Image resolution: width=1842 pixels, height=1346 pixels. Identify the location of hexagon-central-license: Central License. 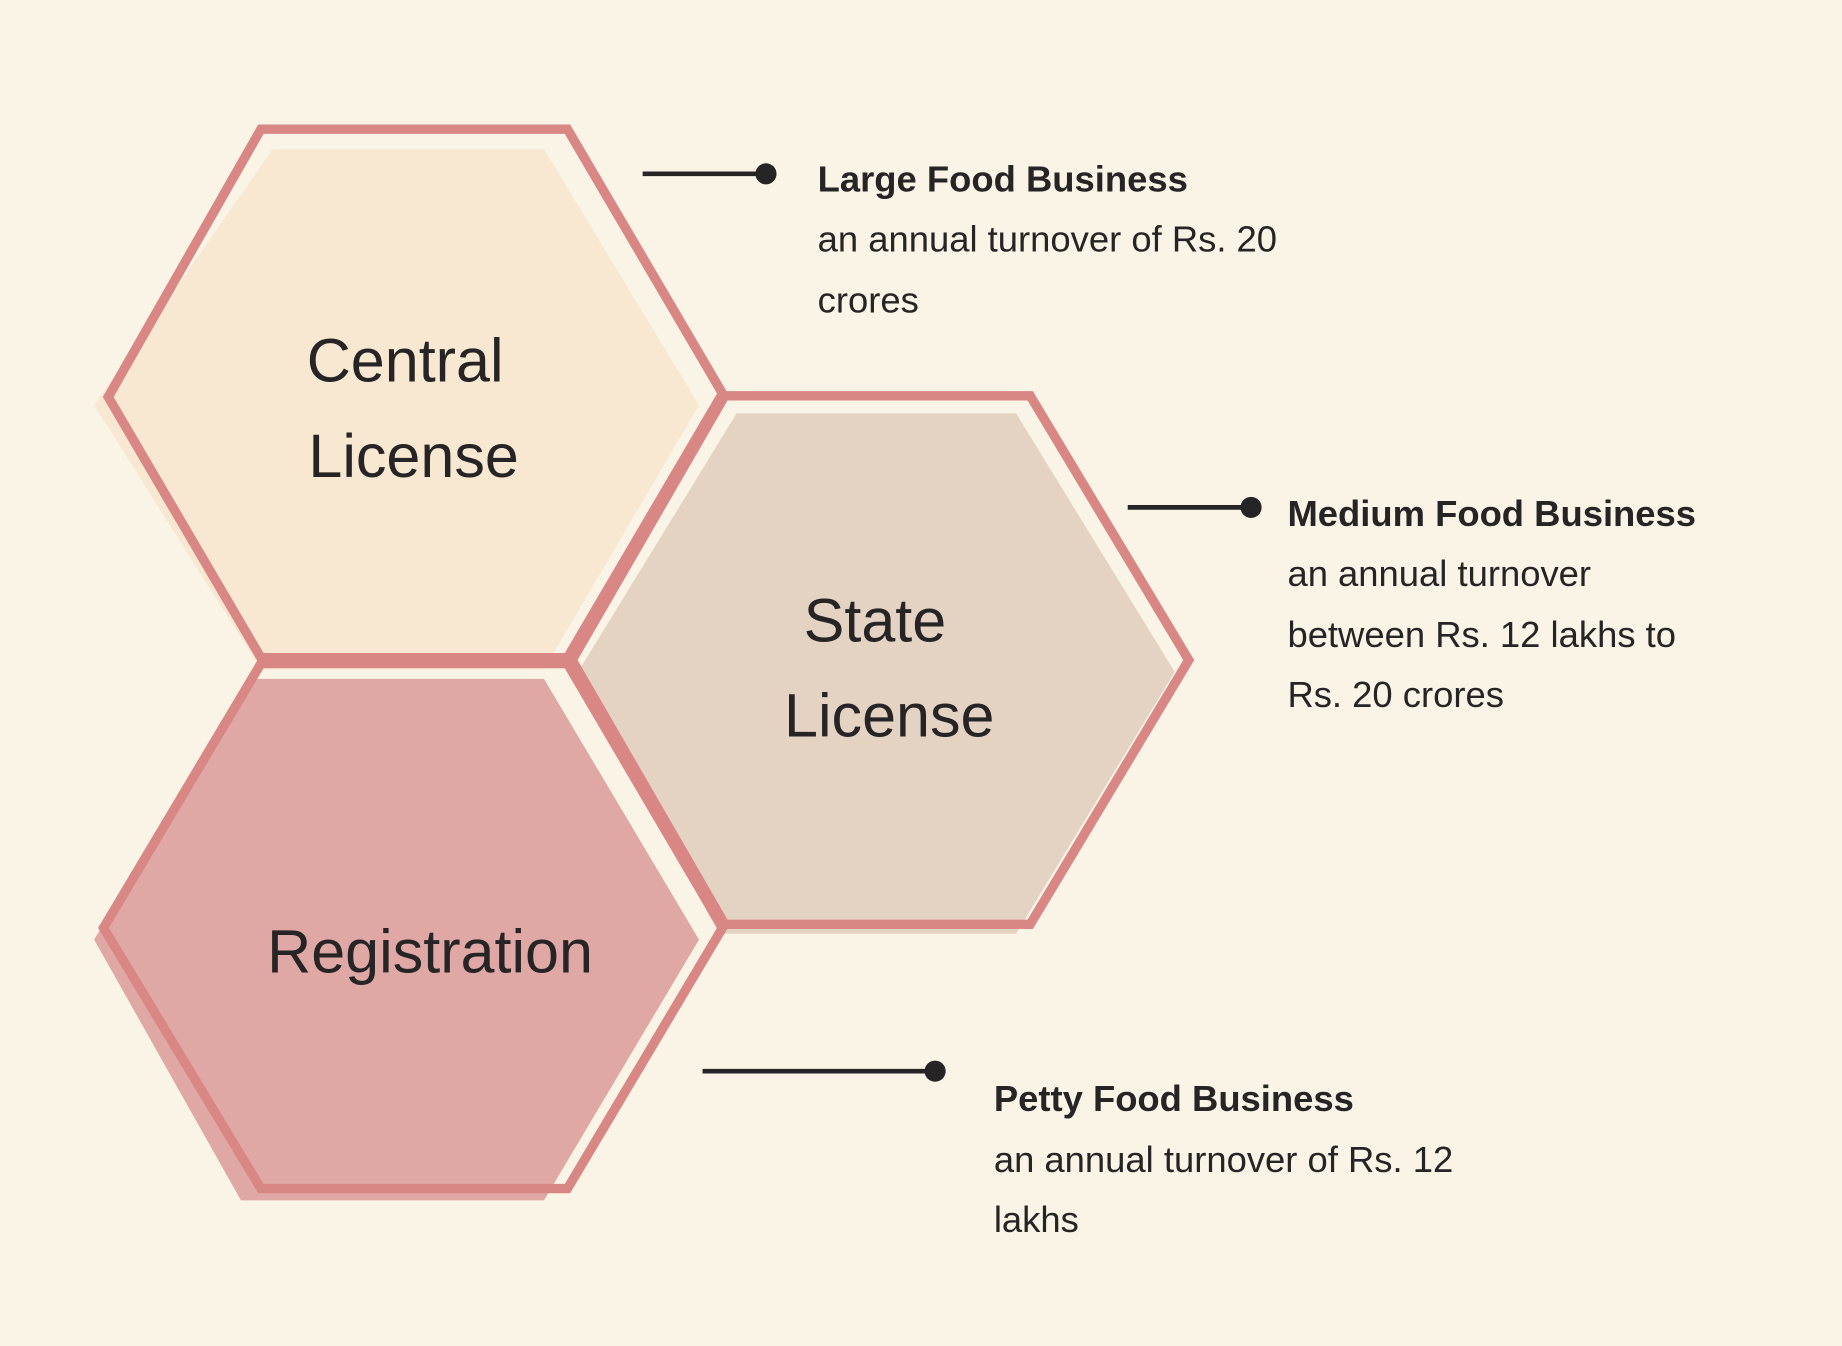
(411, 397).